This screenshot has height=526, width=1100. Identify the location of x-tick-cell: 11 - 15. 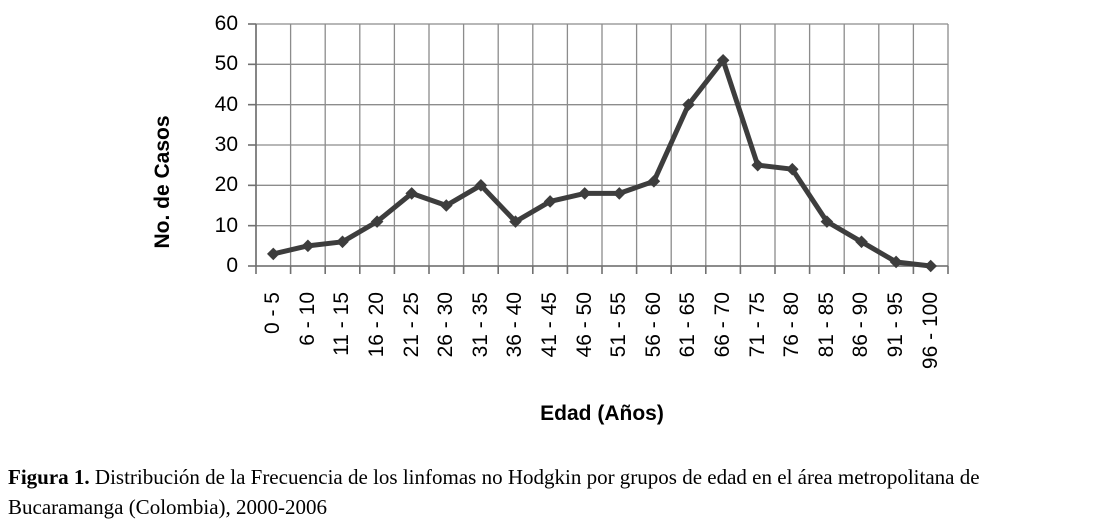
(342, 348).